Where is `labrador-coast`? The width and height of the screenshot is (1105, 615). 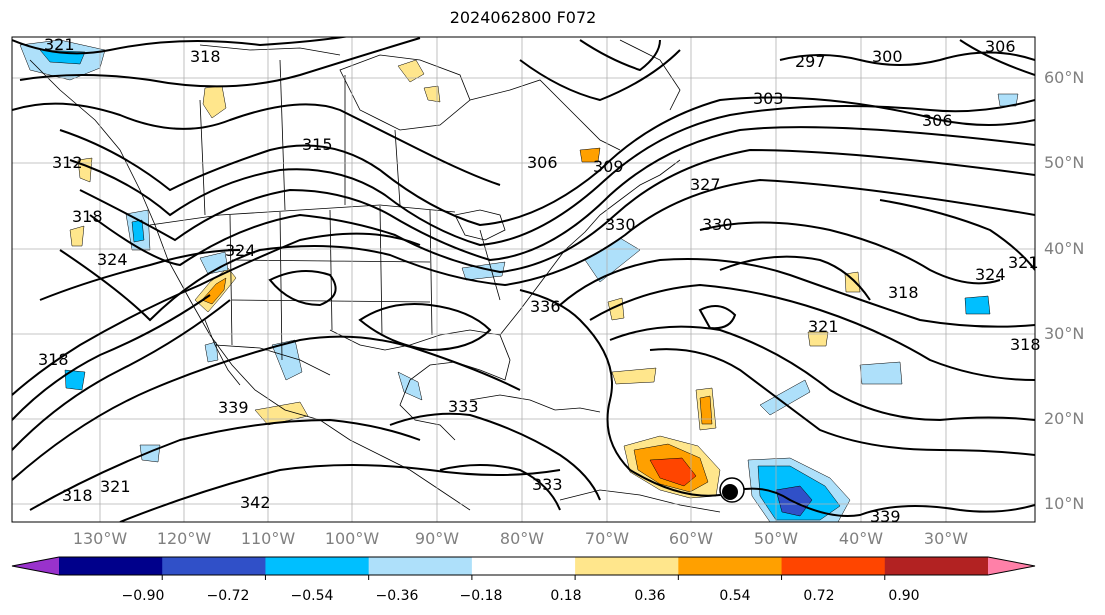
labrador-coast is located at coordinates (545, 115).